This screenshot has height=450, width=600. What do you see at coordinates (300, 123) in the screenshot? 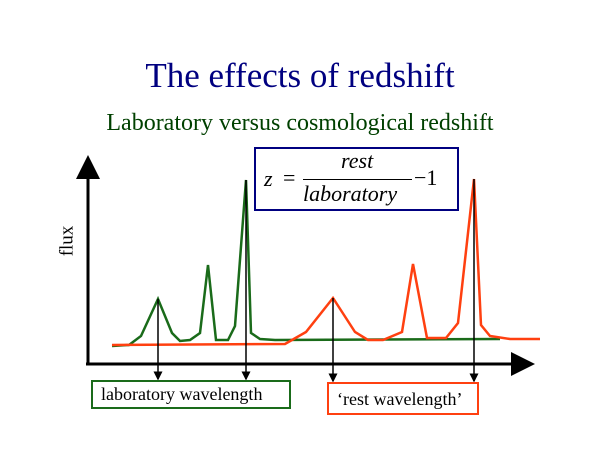
I see `slide-subtitle: Laboratory versus cosmological redshift` at bounding box center [300, 123].